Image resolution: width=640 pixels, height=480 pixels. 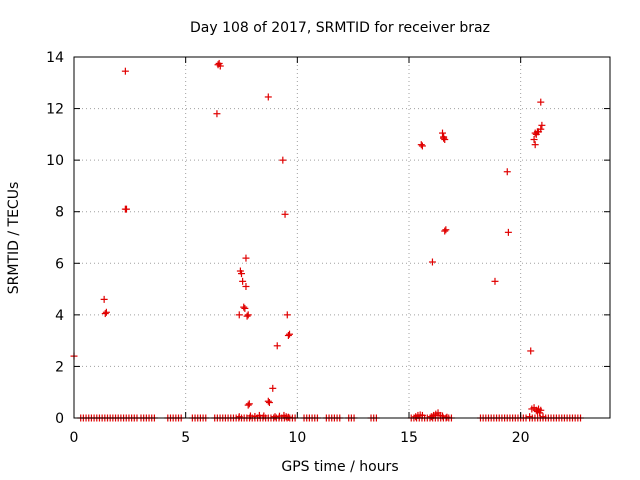 I want to click on x-tick-label: 0, so click(x=74, y=438).